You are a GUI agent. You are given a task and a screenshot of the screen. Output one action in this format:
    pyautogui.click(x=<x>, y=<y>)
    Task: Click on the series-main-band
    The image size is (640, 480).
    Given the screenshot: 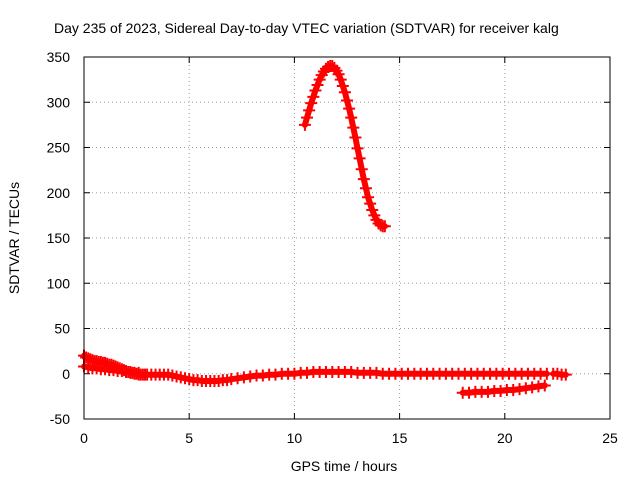 What is the action you would take?
    pyautogui.click(x=315, y=368)
    